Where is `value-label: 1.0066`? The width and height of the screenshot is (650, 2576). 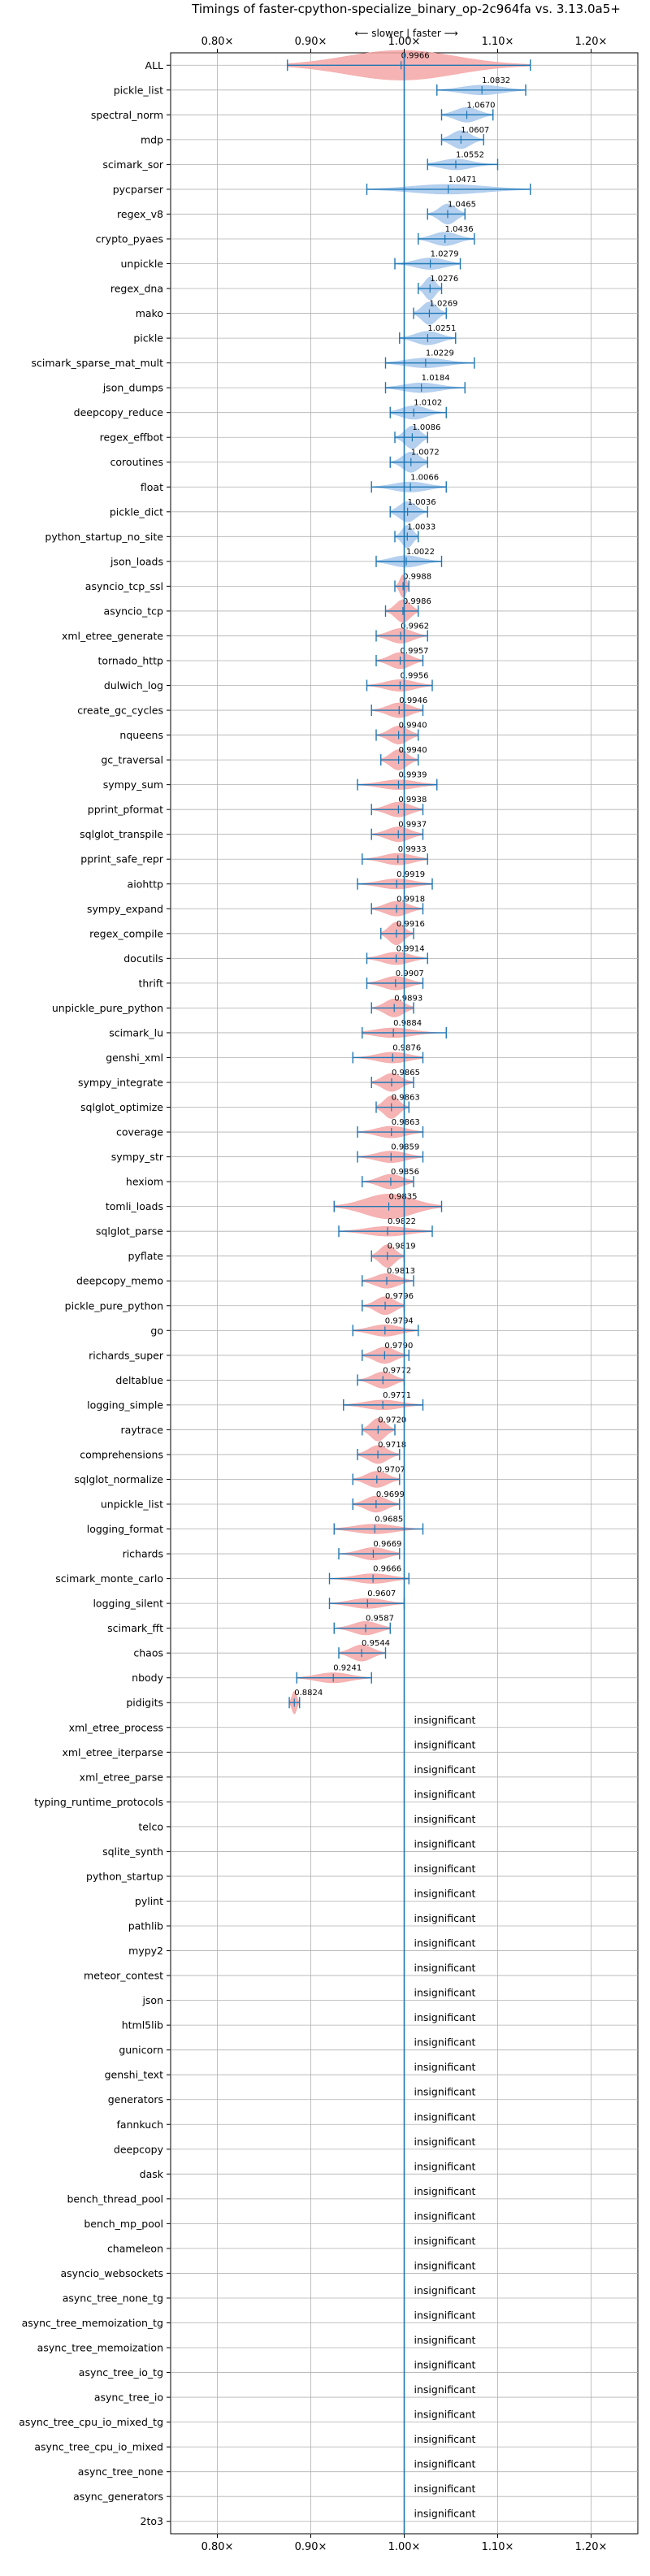 value-label: 1.0066 is located at coordinates (424, 478).